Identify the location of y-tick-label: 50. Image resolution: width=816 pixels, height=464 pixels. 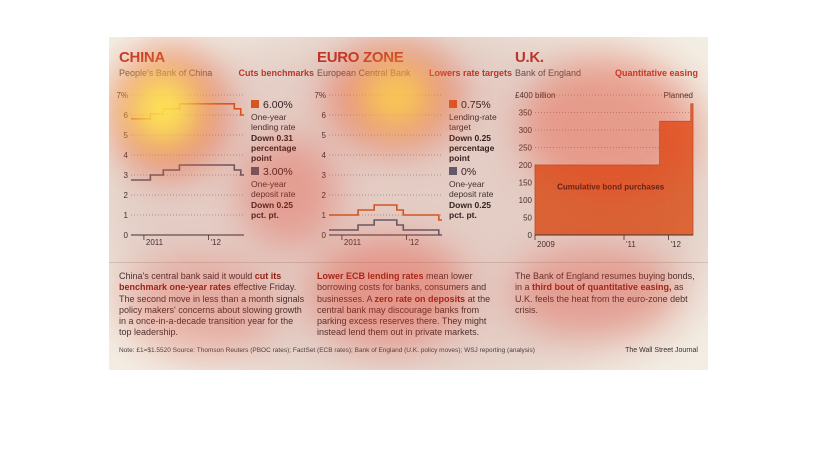
(527, 218).